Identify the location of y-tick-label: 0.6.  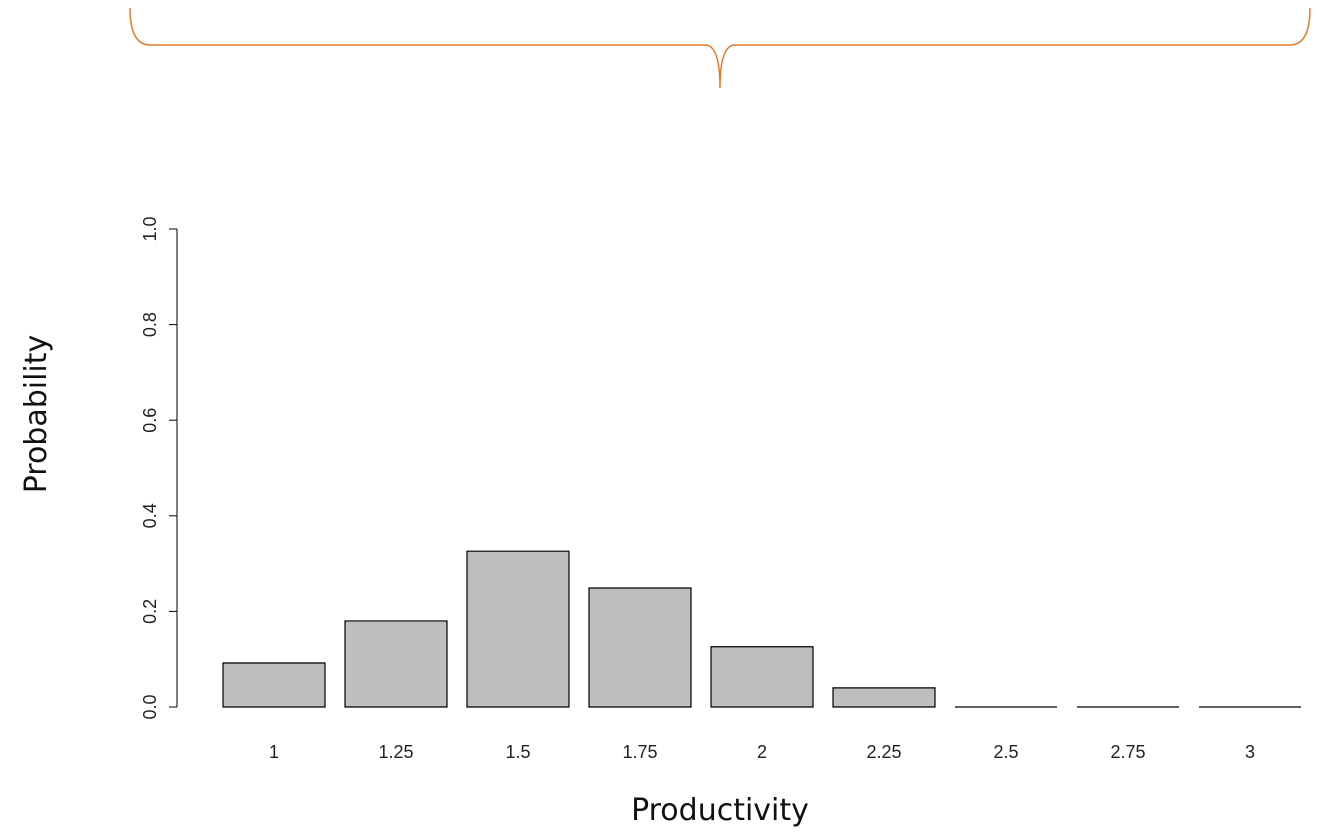
(150, 420).